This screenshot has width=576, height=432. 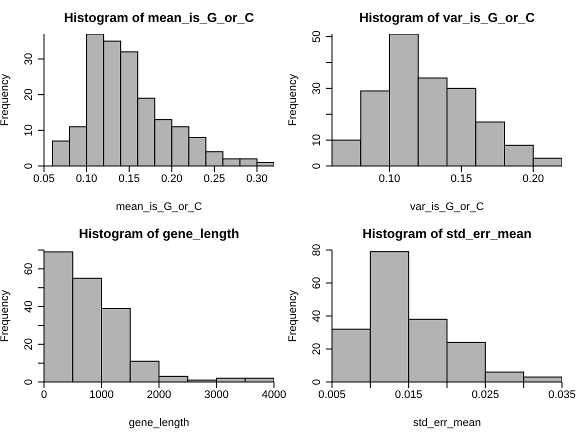 What do you see at coordinates (159, 233) in the screenshot?
I see `chart-title: Histogram of gene_length` at bounding box center [159, 233].